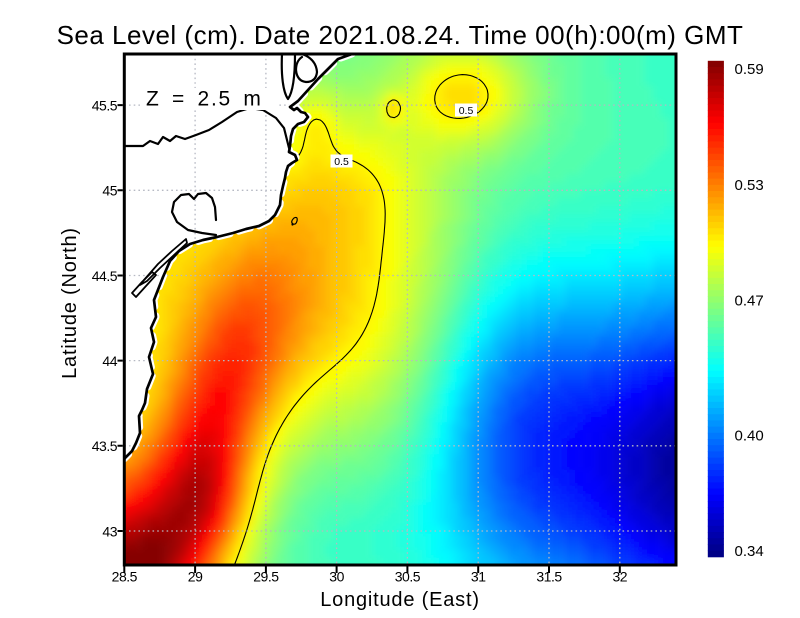 The image size is (800, 618). I want to click on svg-text: 0.40, so click(749, 435).